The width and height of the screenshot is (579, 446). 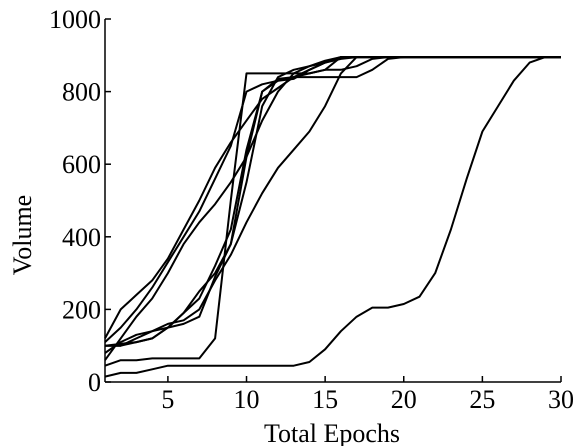 What do you see at coordinates (81, 92) in the screenshot?
I see `y-tick-label: 800` at bounding box center [81, 92].